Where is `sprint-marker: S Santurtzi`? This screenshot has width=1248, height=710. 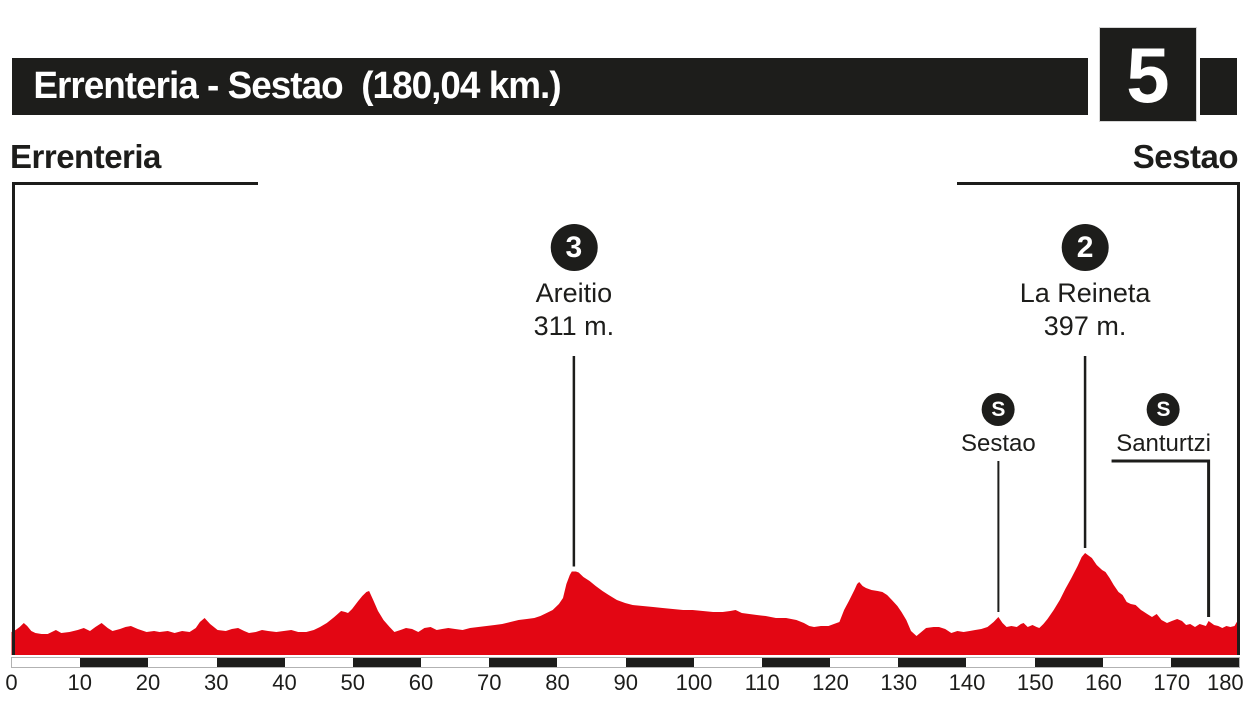 sprint-marker: S Santurtzi is located at coordinates (1163, 425).